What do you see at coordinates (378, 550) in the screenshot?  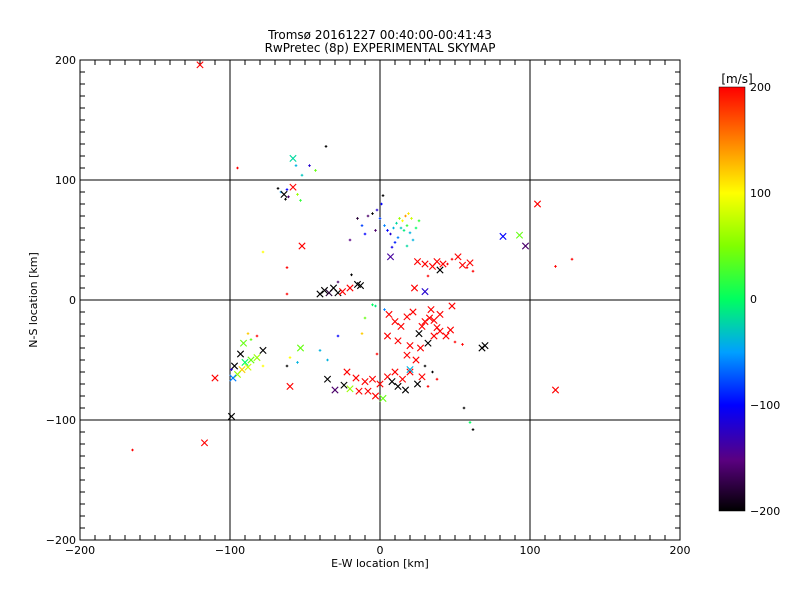 I see `x-tick-labels: −200 −100 0 100 200` at bounding box center [378, 550].